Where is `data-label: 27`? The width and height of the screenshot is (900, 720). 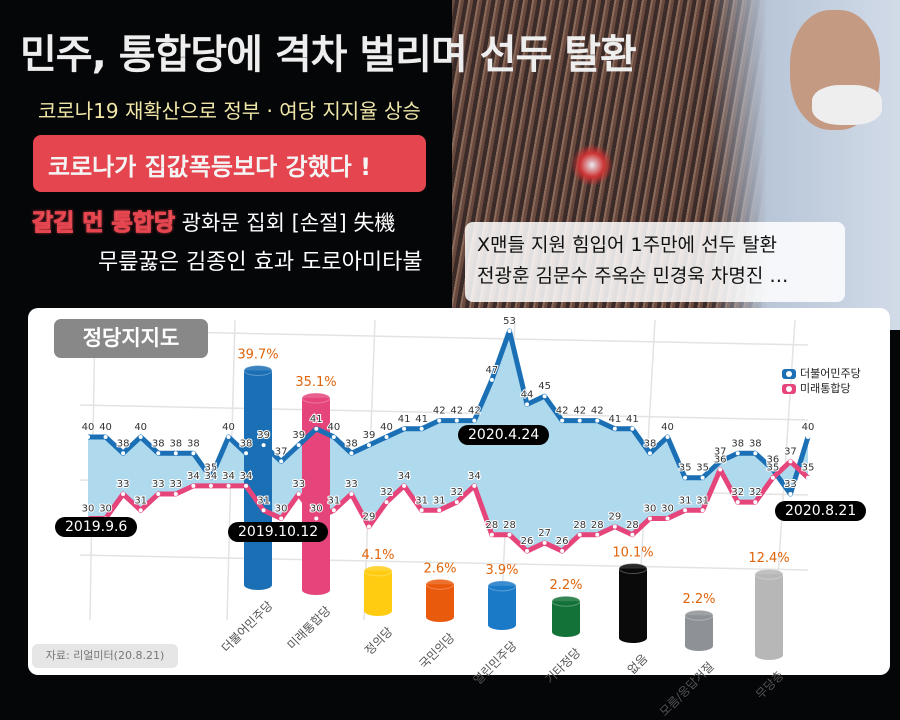
data-label: 27 is located at coordinates (544, 533).